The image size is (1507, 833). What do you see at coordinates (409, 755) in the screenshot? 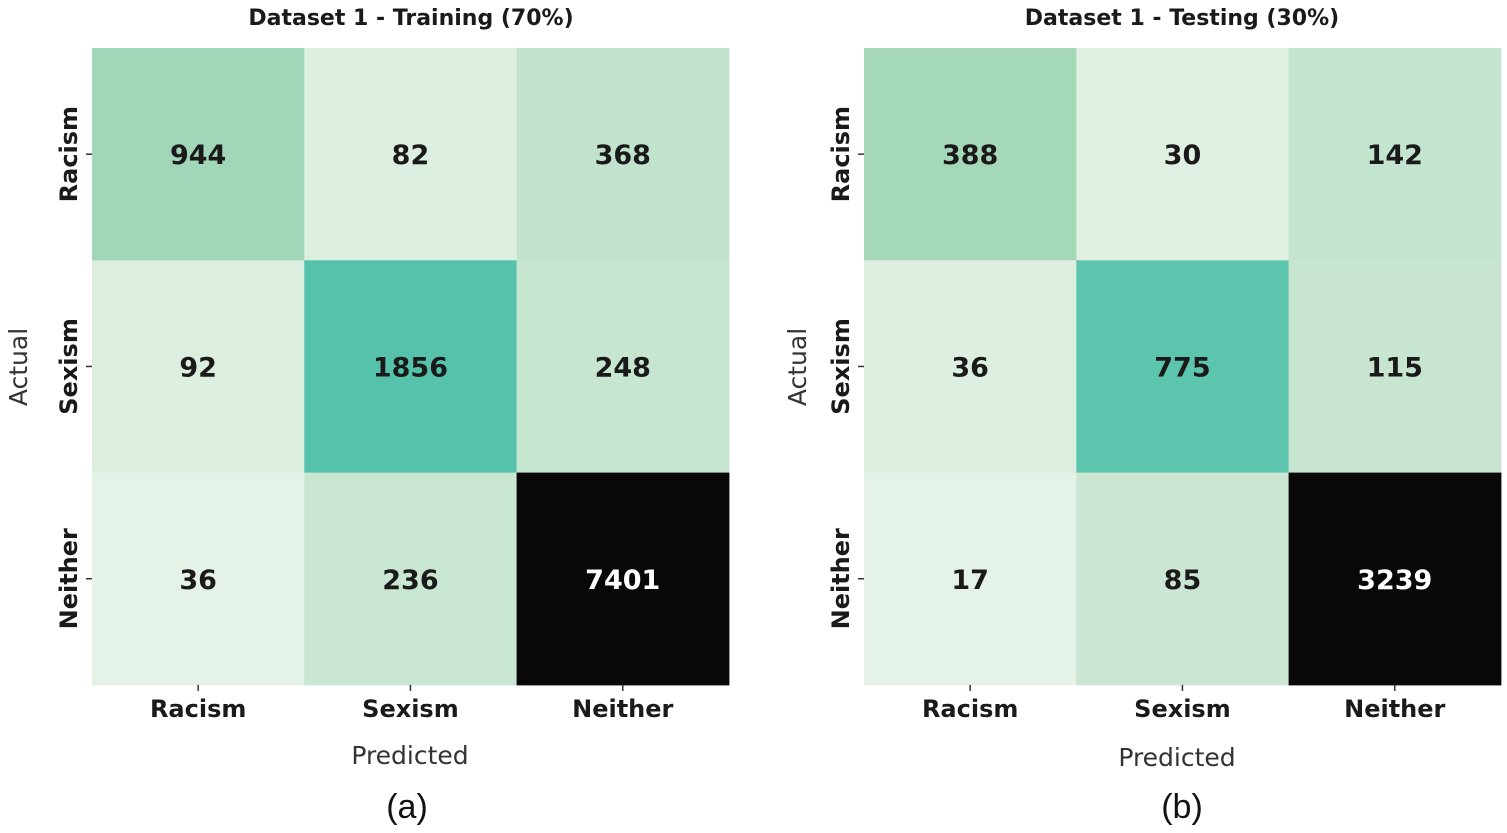
I see `panel-a-x-axis-label: Predicted` at bounding box center [409, 755].